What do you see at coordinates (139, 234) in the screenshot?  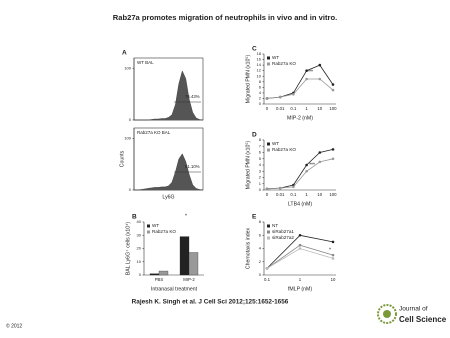 I see `y-tick-label: 30` at bounding box center [139, 234].